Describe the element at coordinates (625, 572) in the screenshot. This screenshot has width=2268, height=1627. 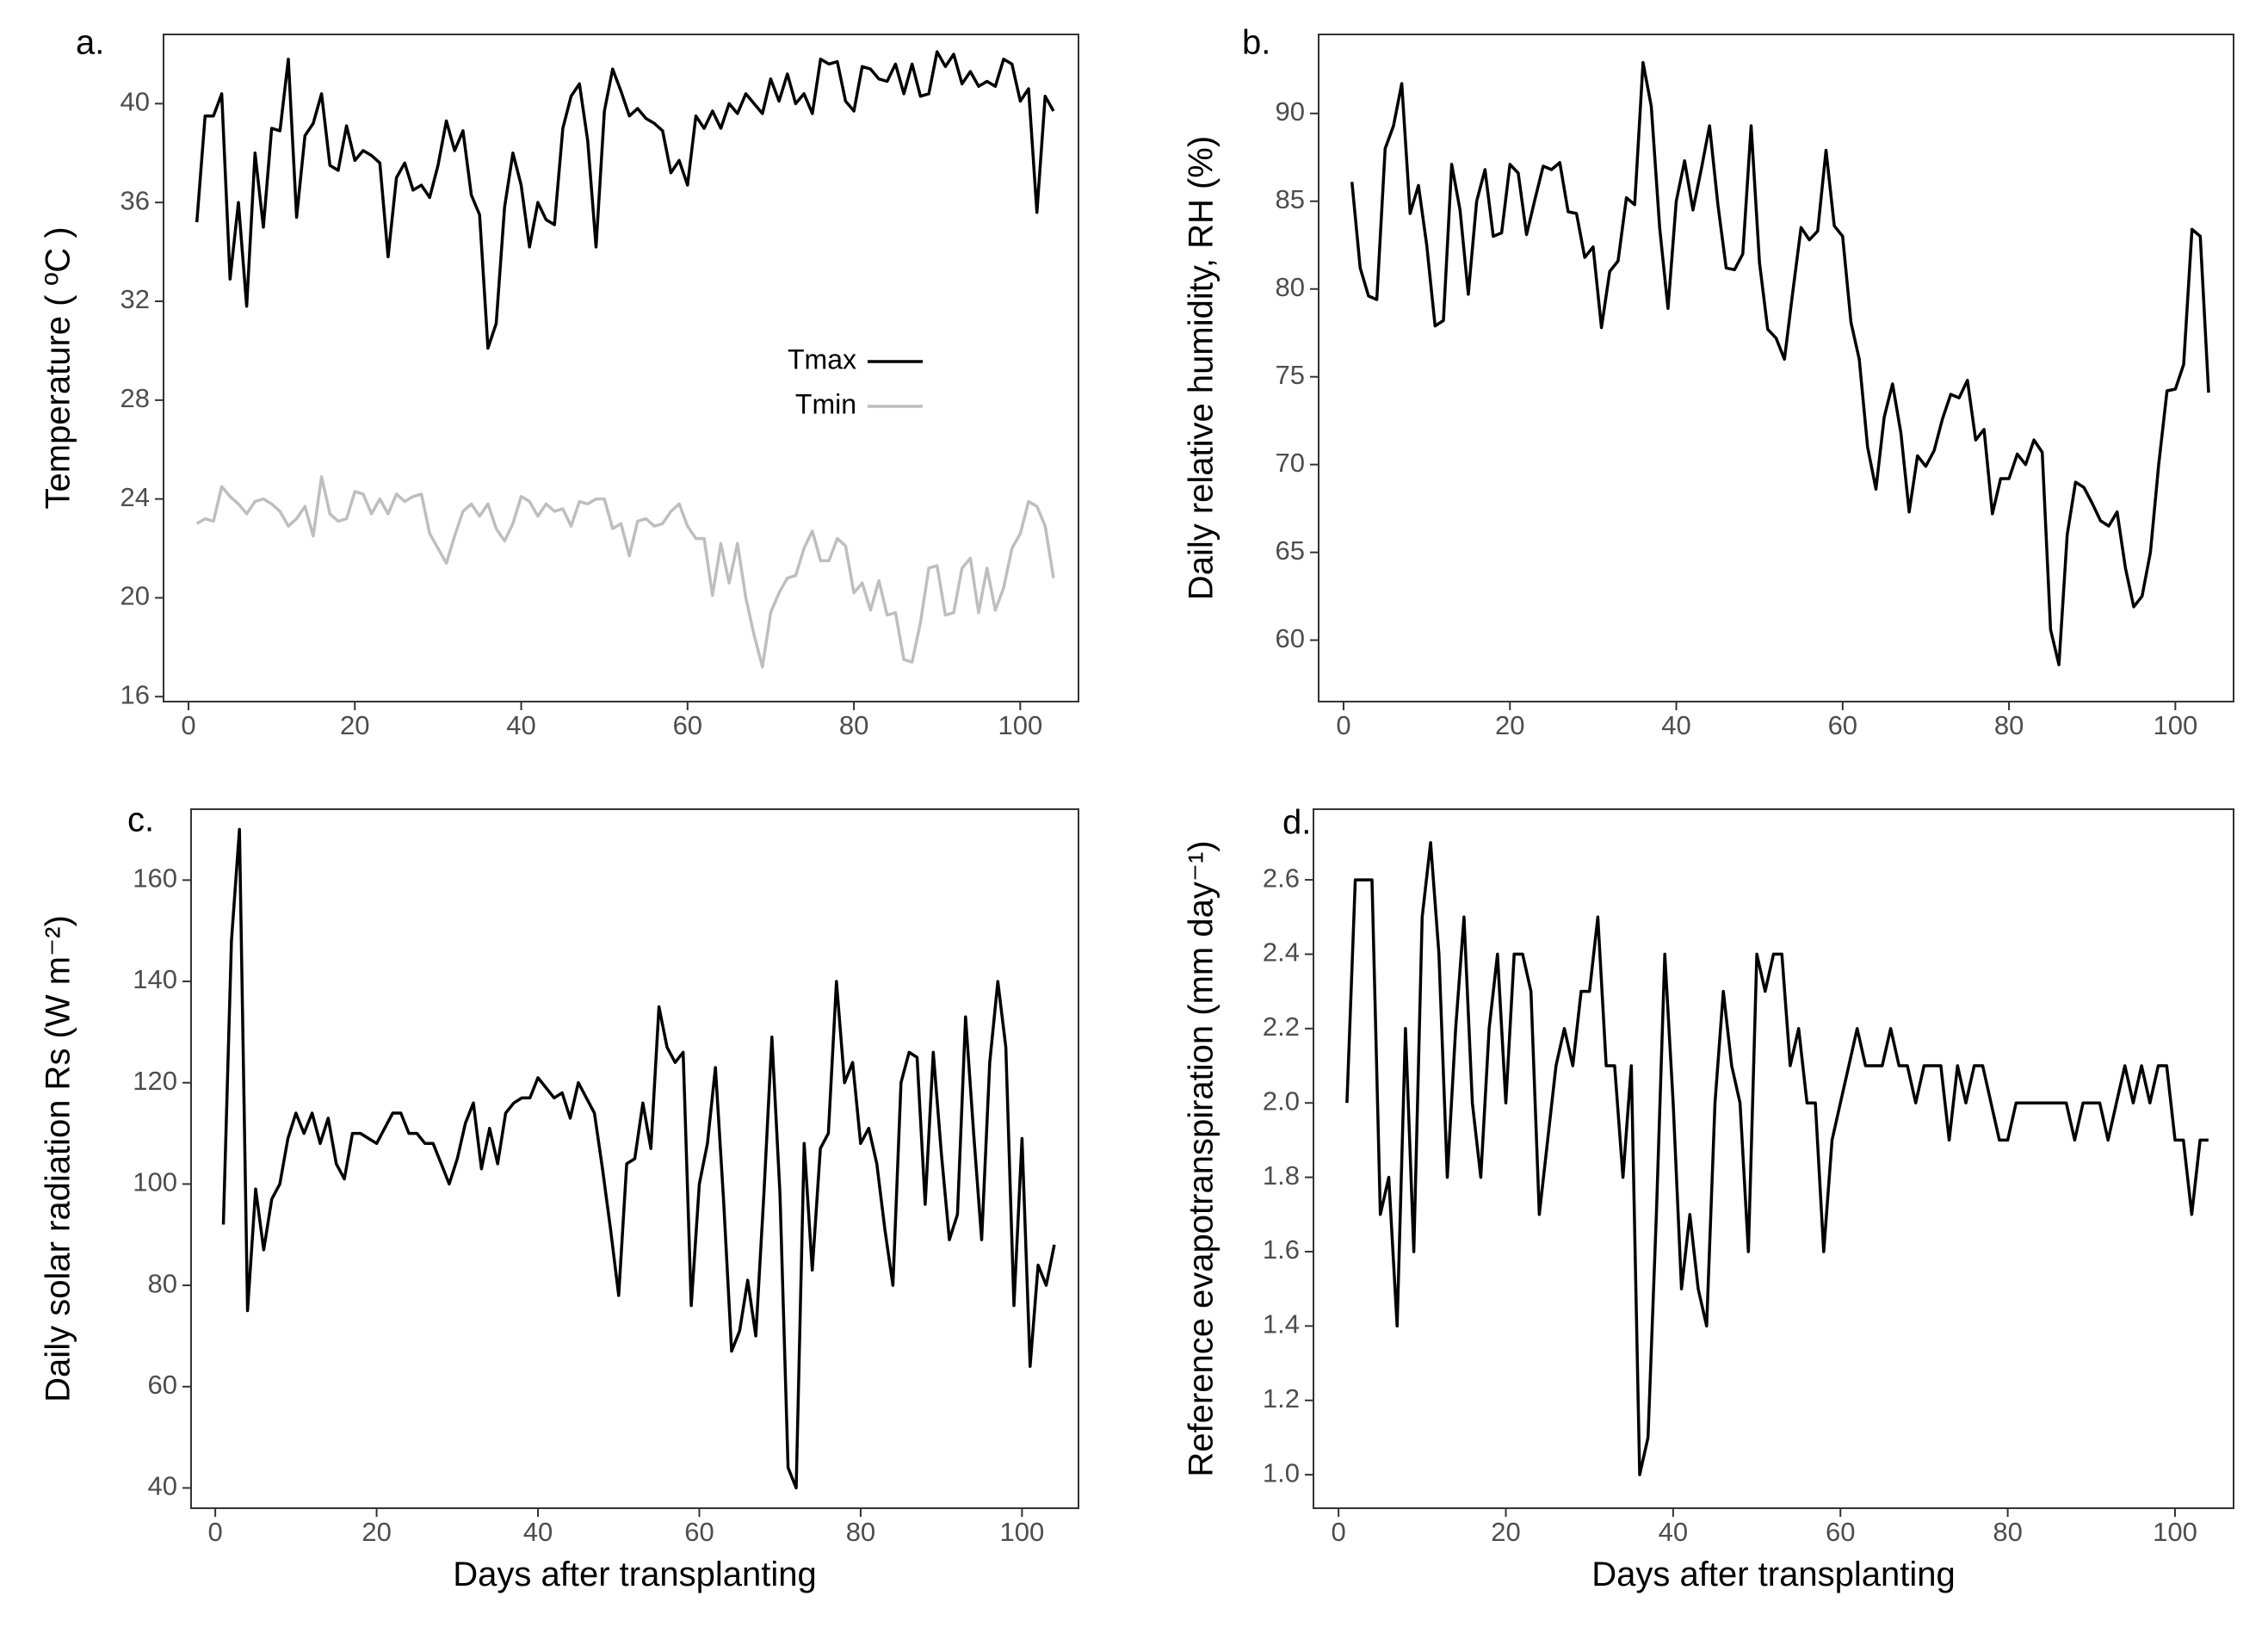
I see `series-line-tmin` at that location.